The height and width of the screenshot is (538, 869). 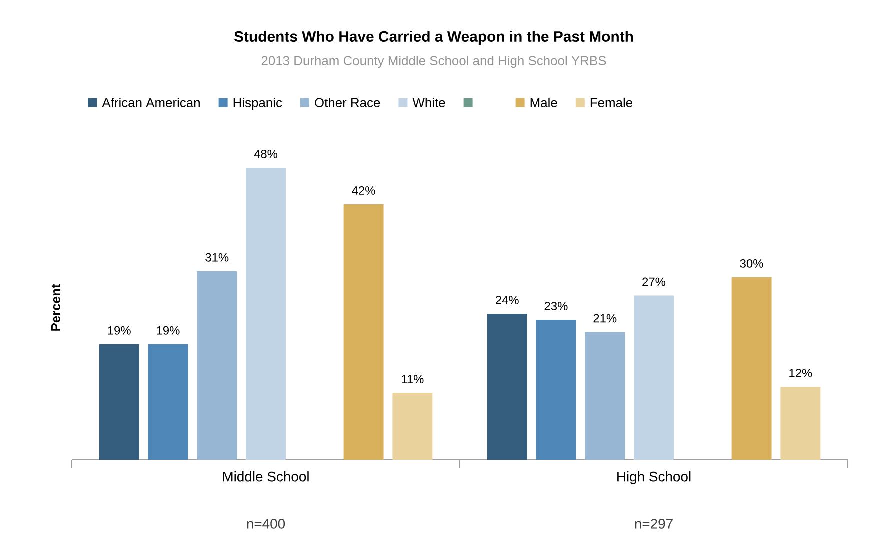 I want to click on data-label: 23%, so click(x=556, y=306).